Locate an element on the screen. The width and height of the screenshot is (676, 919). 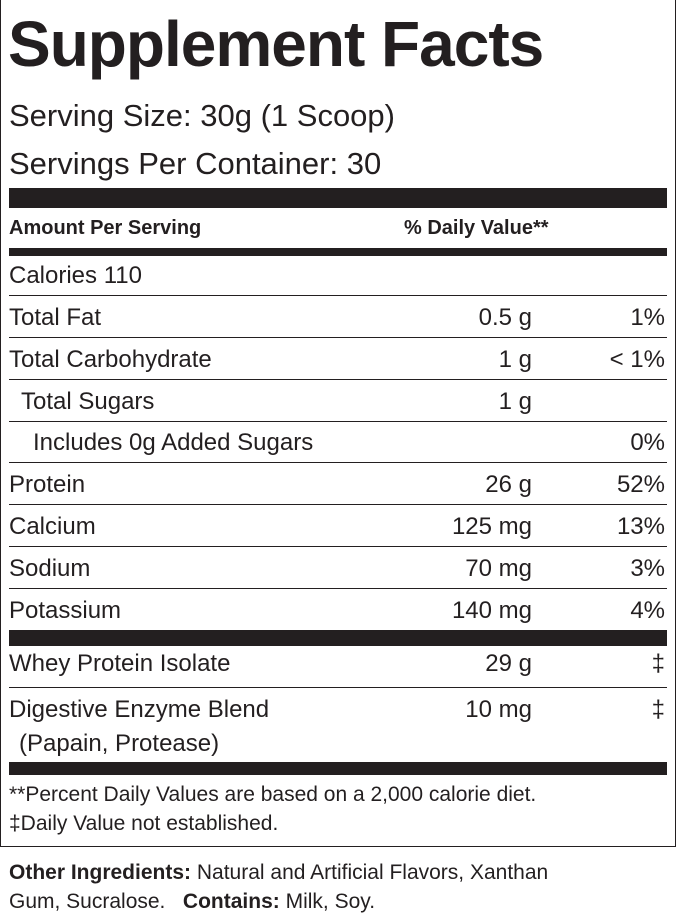
nutrient-name: Sodium is located at coordinates (50, 568).